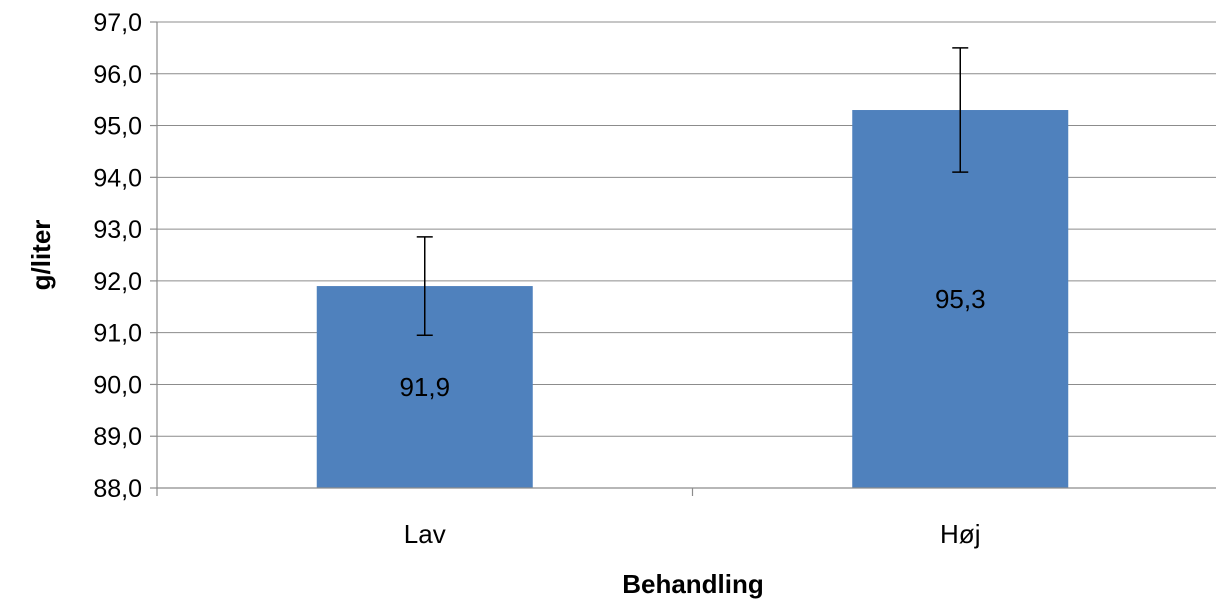  I want to click on y-tick-label: 91,0, so click(117, 334).